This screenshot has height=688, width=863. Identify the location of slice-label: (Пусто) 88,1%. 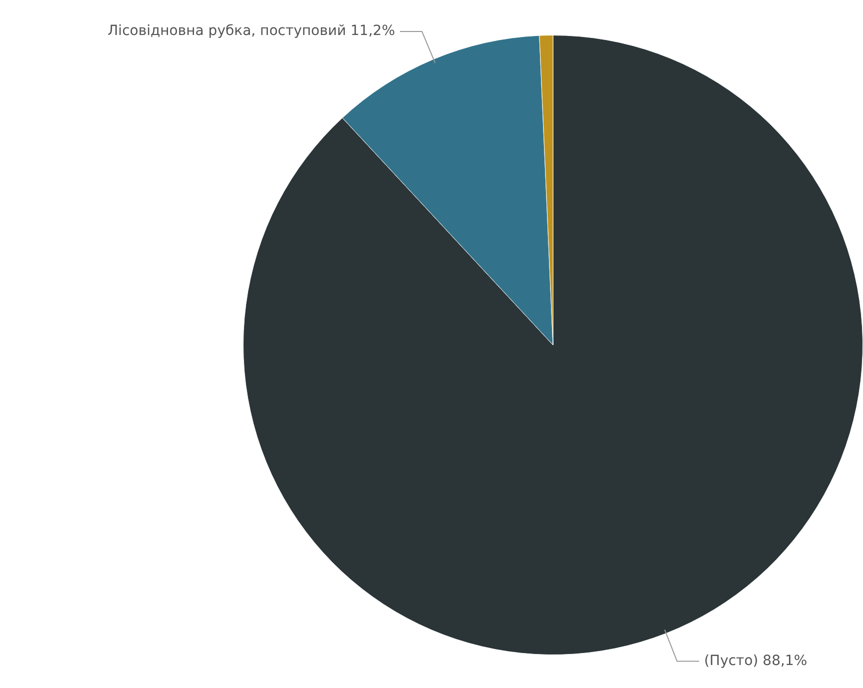
(756, 660).